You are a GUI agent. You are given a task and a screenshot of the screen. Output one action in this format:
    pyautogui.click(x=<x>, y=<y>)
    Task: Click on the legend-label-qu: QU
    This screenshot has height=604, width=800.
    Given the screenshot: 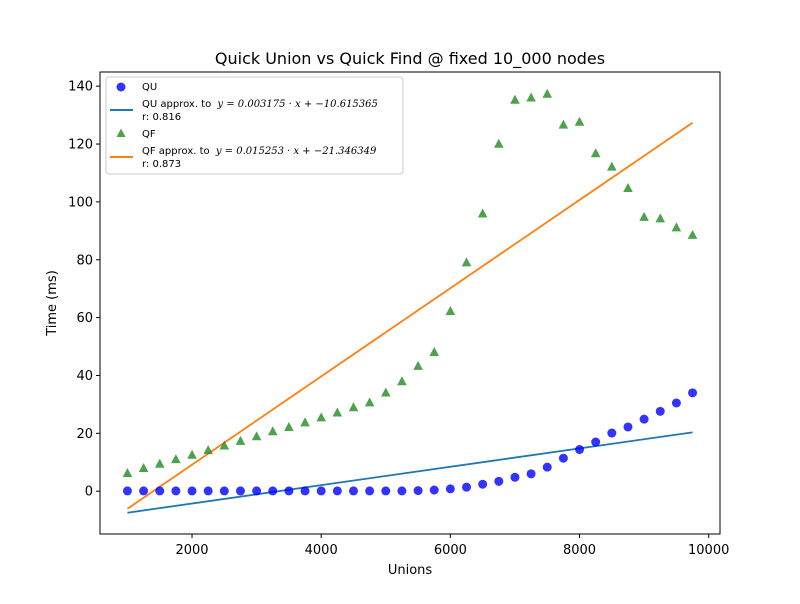 What is the action you would take?
    pyautogui.click(x=149, y=87)
    